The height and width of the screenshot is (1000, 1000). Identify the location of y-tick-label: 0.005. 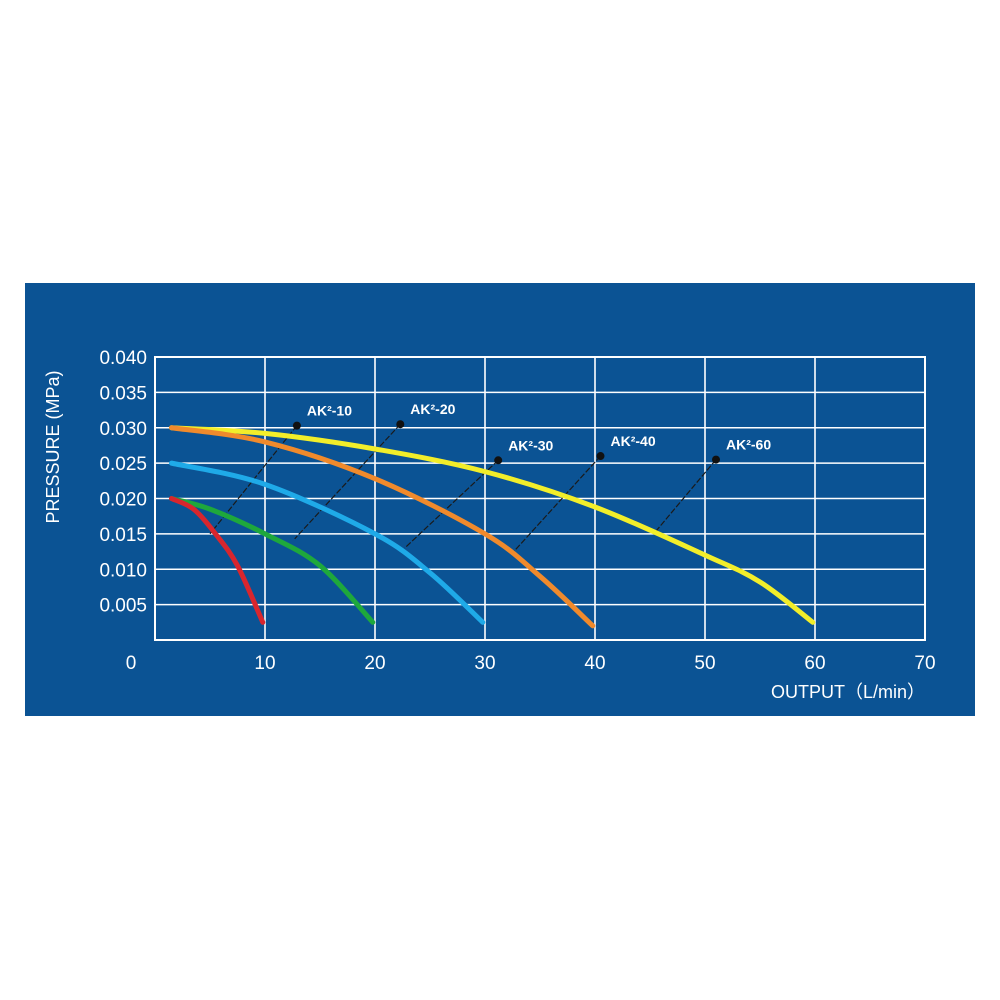
(123, 606).